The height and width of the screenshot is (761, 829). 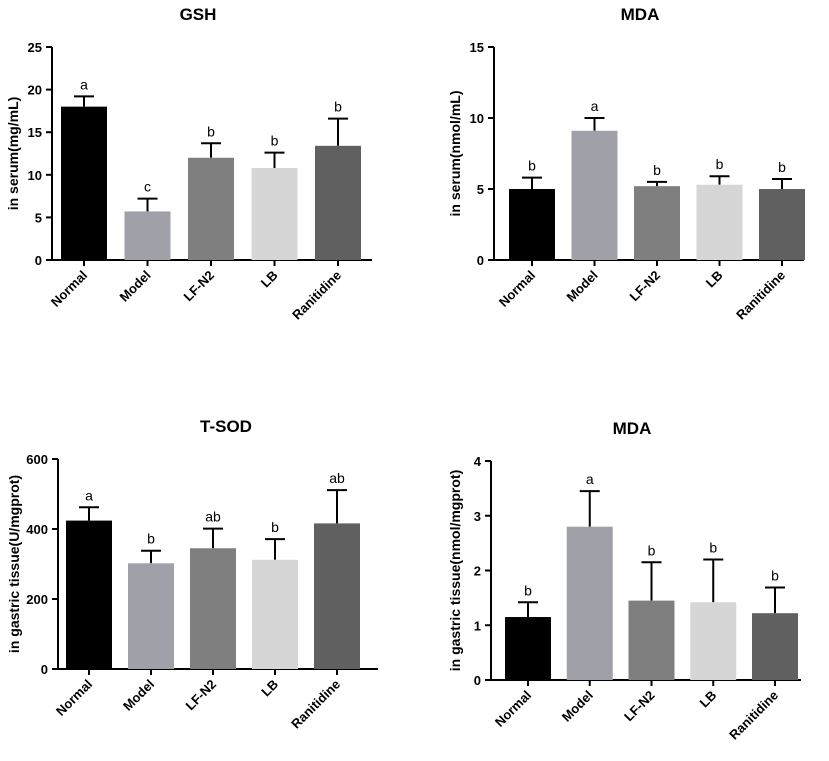 I want to click on y-tick-label: 400, so click(x=37, y=529).